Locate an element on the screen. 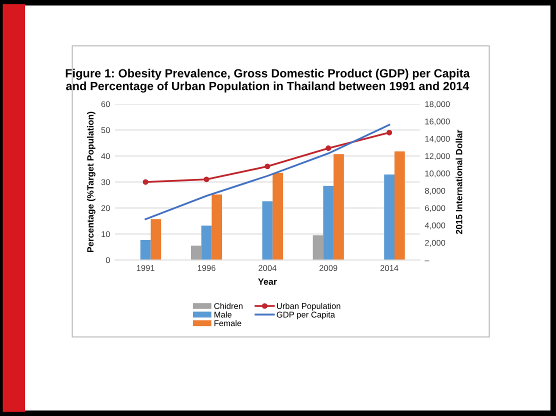 The height and width of the screenshot is (416, 556). y-axis-title: Percentage (%Target Population) is located at coordinates (91, 182).